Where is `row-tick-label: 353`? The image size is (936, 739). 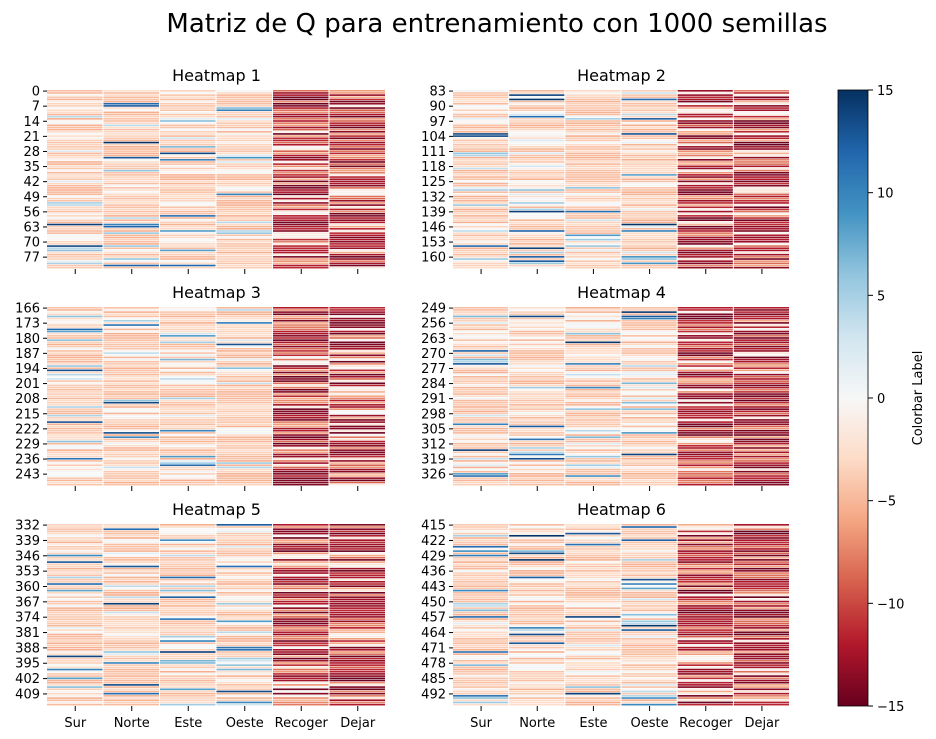 row-tick-label: 353 is located at coordinates (27, 572).